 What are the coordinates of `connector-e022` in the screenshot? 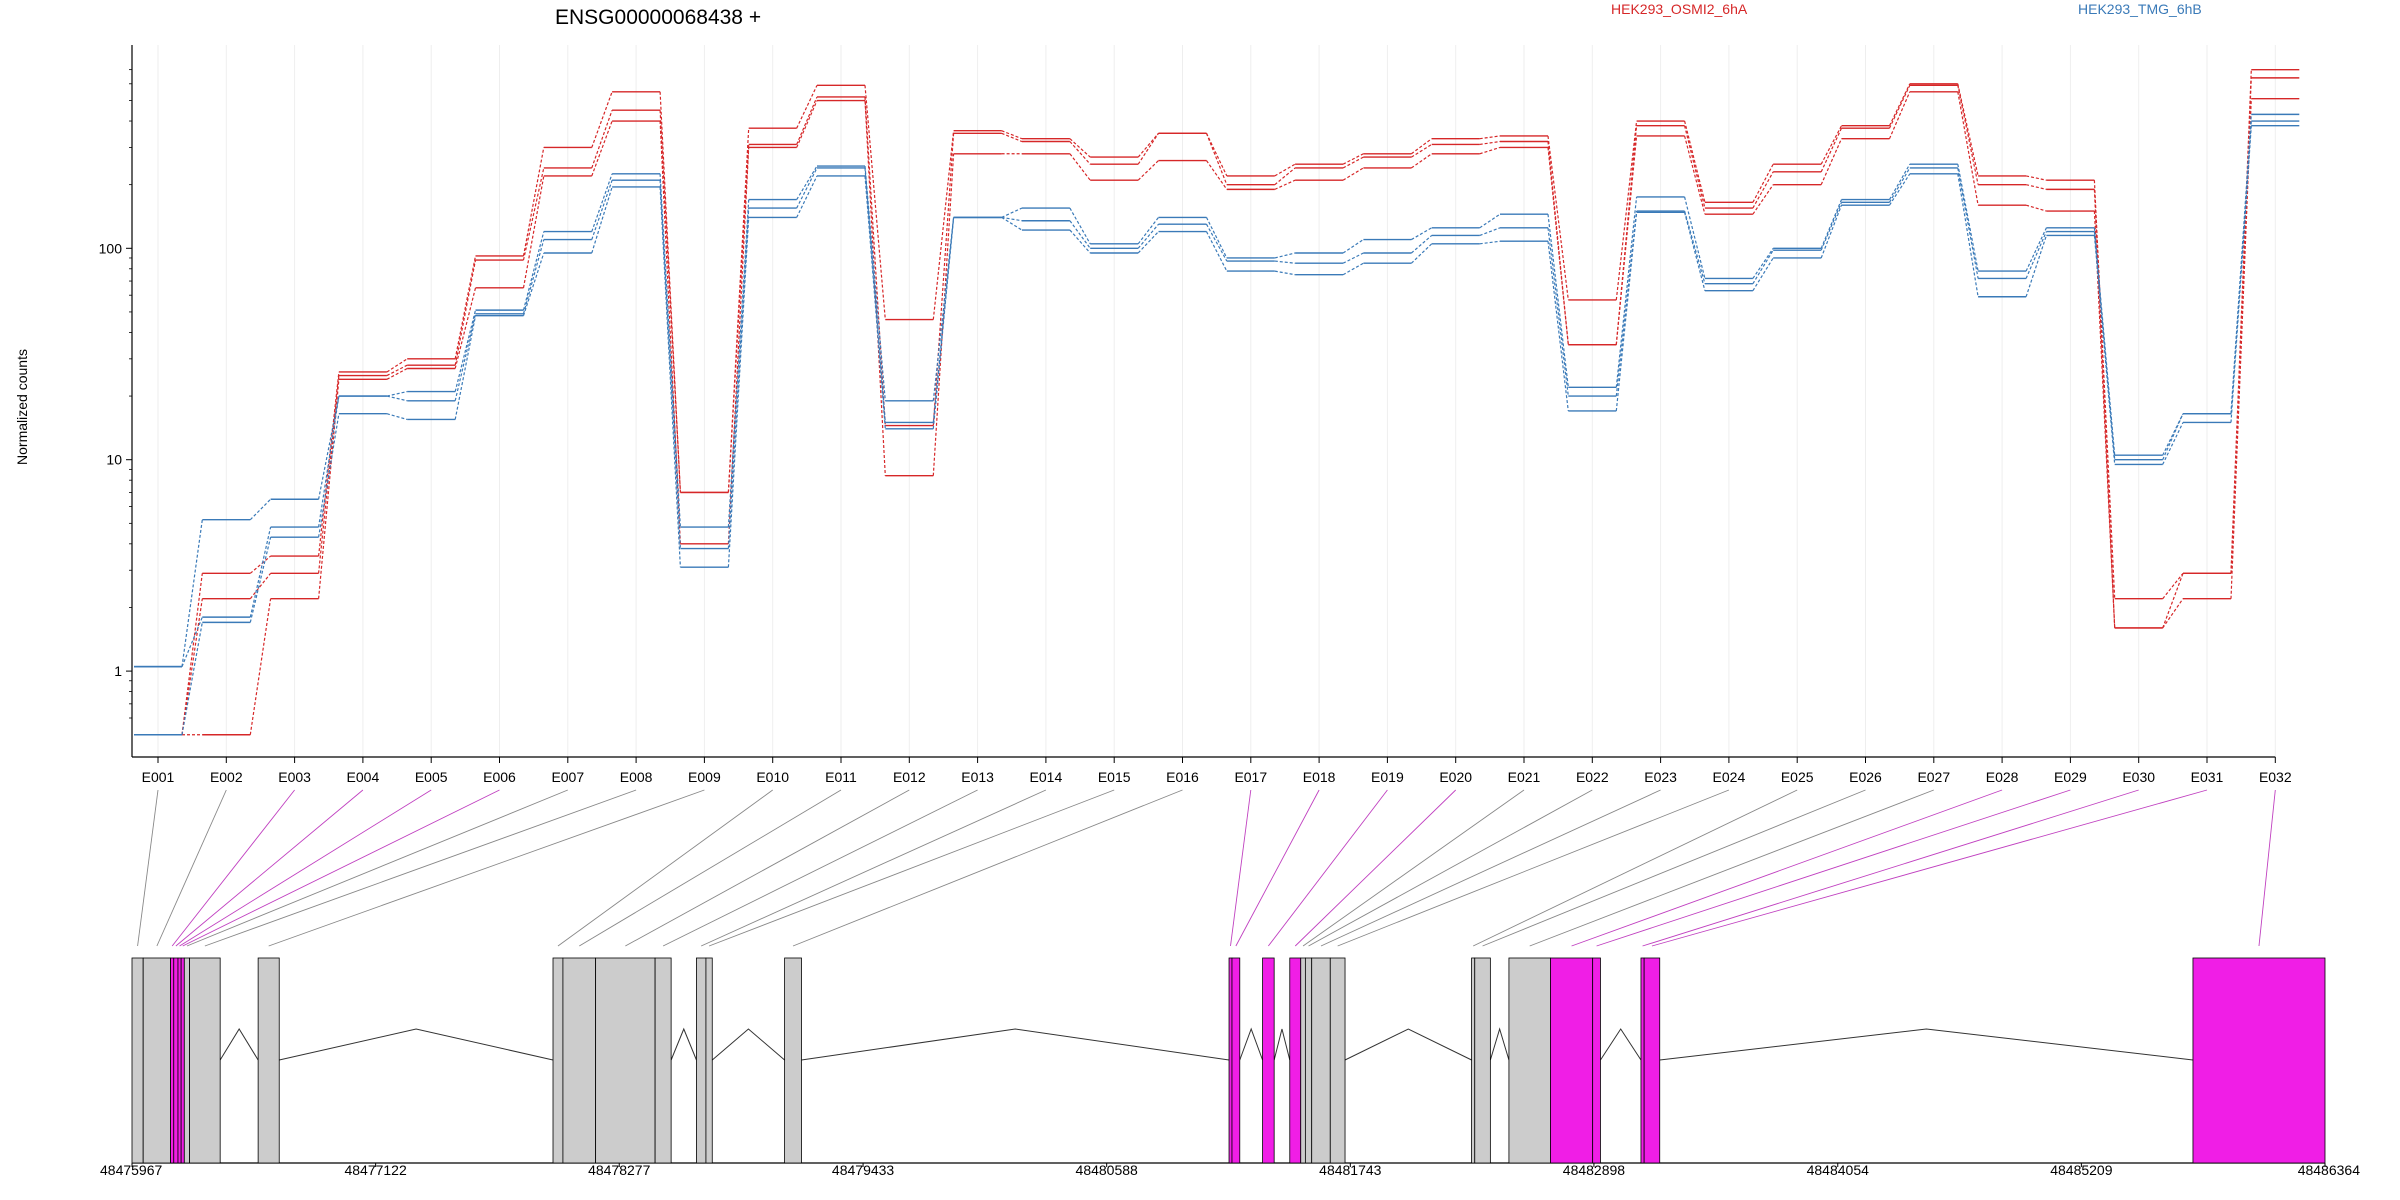 It's located at (1450, 868).